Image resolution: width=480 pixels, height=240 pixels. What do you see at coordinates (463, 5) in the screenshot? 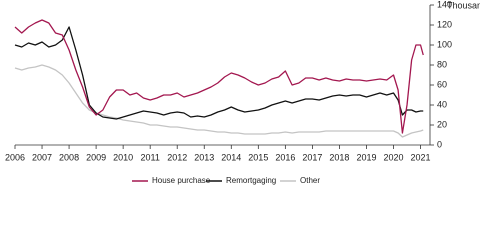
I see `y-axis-label: Thousands` at bounding box center [463, 5].